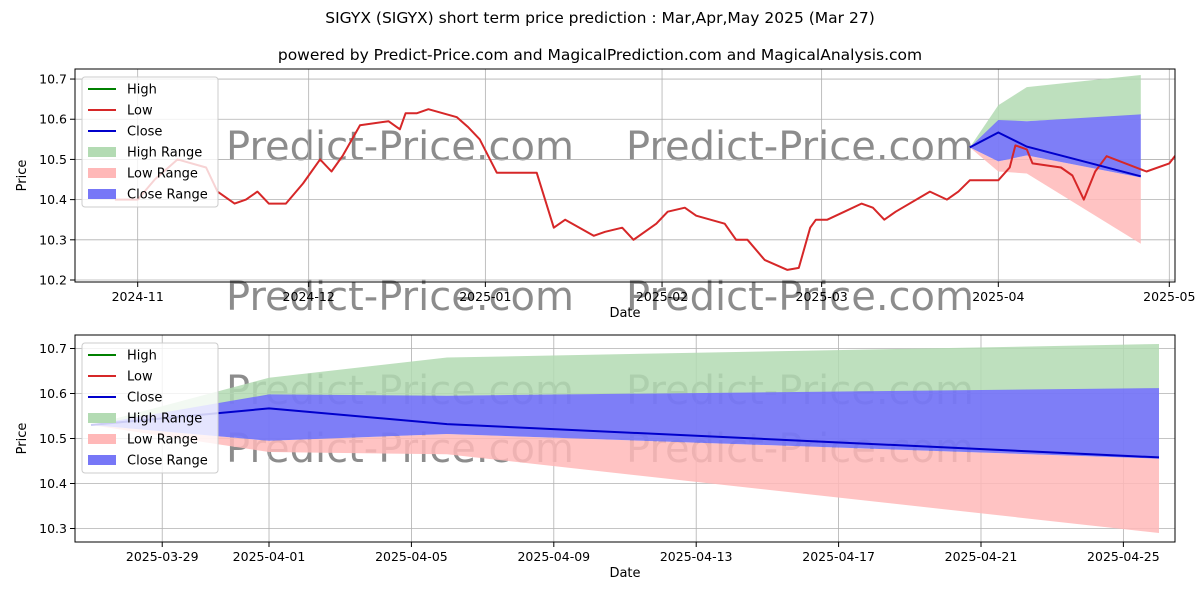 This screenshot has height=600, width=1200. I want to click on x-tick-label: 2024-11, so click(138, 296).